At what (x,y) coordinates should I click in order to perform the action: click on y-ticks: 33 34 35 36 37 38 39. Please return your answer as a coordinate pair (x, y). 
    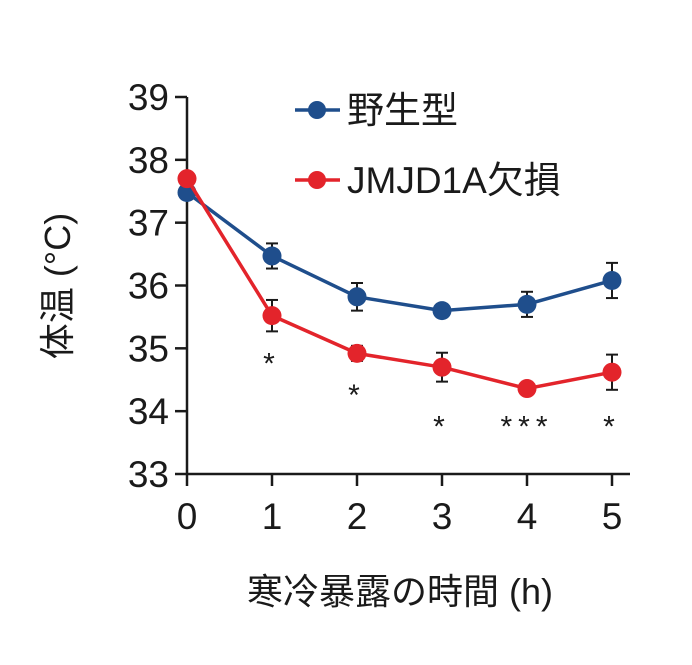
    Looking at the image, I should click on (157, 286).